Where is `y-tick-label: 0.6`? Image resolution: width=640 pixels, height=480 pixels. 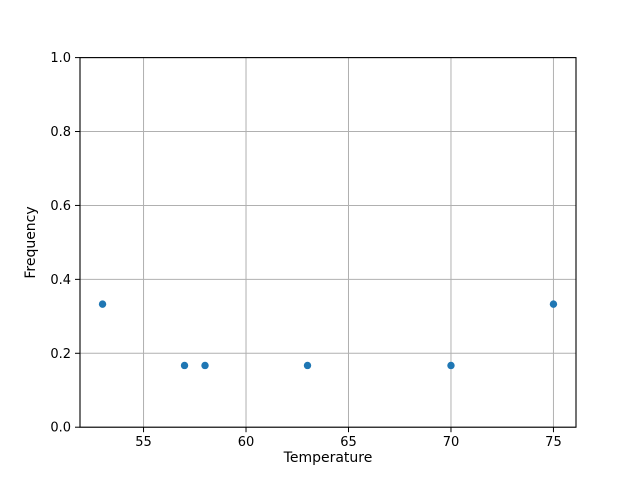
y-tick-label: 0.6 is located at coordinates (60, 206).